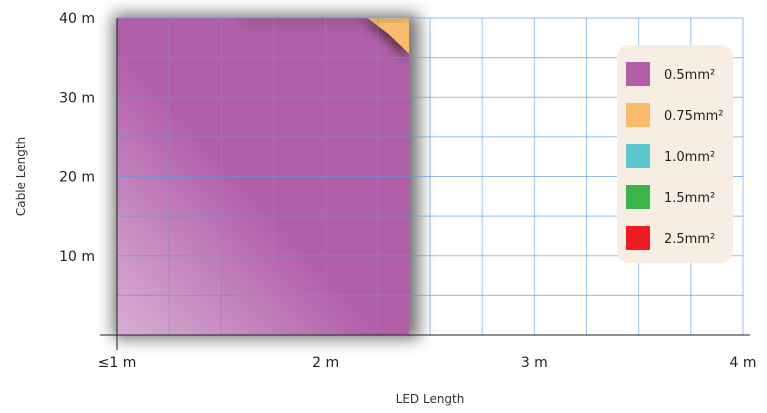  Describe the element at coordinates (430, 399) in the screenshot. I see `x-axis-label: LED Length` at that location.